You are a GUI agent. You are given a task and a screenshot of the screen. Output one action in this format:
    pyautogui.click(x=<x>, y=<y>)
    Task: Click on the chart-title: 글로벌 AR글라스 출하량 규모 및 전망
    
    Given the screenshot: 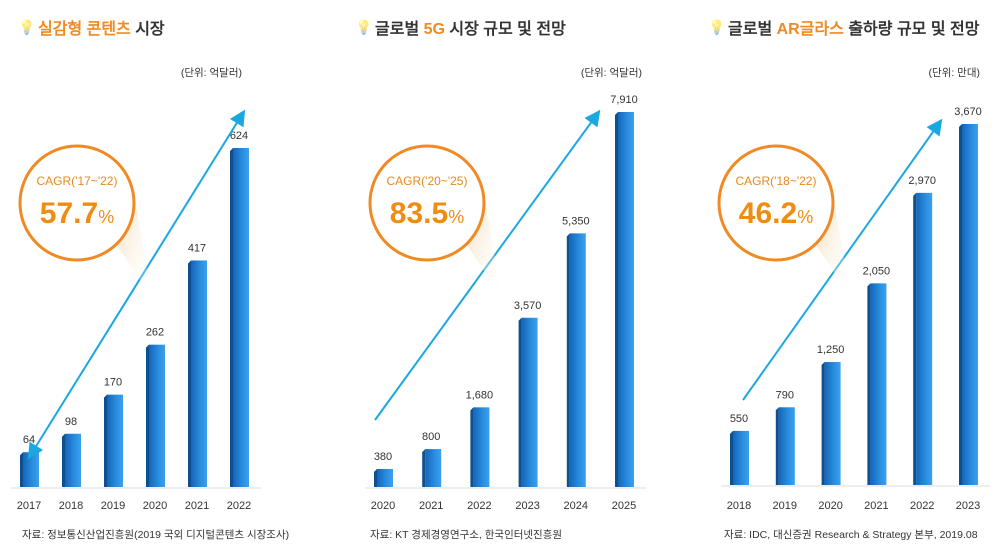 What is the action you would take?
    pyautogui.click(x=854, y=28)
    